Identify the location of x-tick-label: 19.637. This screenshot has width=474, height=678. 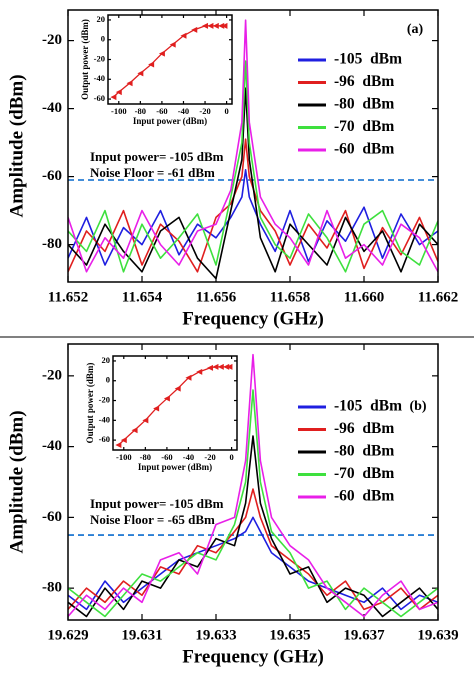
(364, 635).